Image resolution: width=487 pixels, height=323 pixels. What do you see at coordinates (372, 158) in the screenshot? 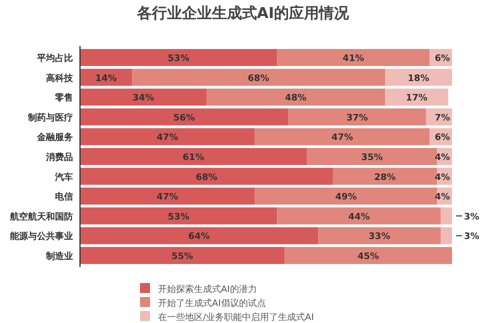
I see `data-label: 35%` at bounding box center [372, 158].